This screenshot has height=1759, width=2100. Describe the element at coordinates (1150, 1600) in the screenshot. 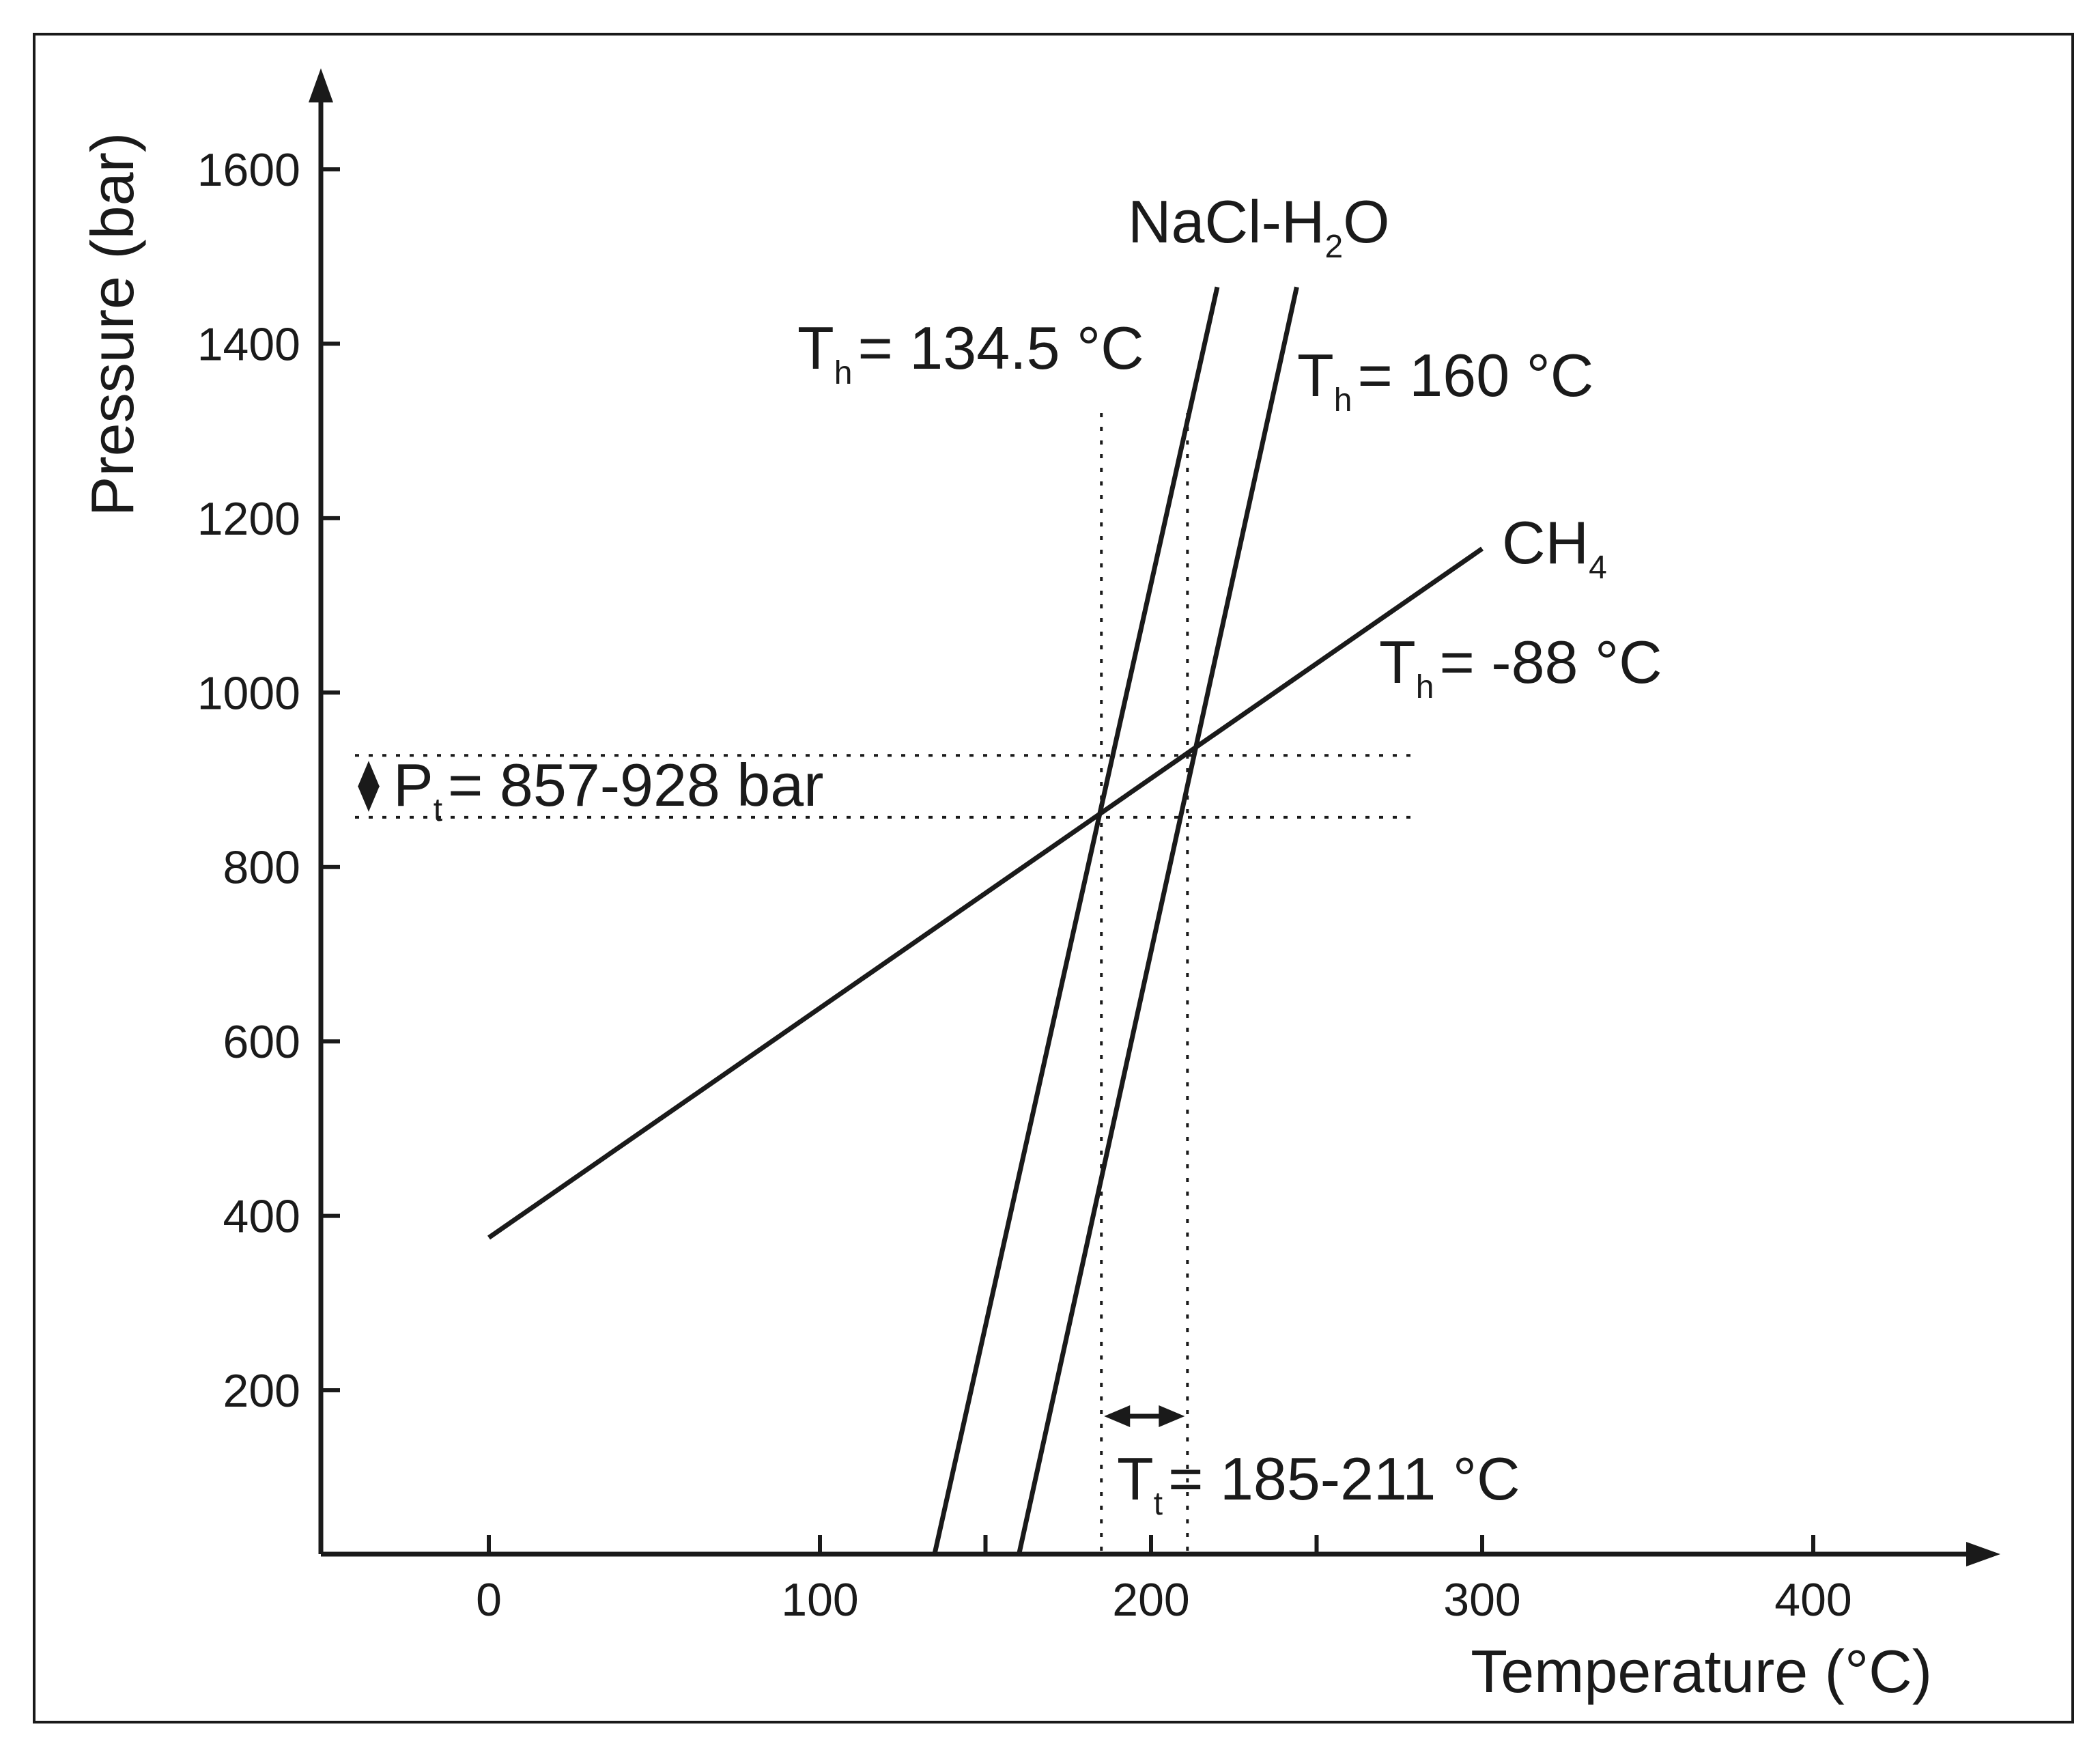

I see `x-tick-label: 200` at that location.